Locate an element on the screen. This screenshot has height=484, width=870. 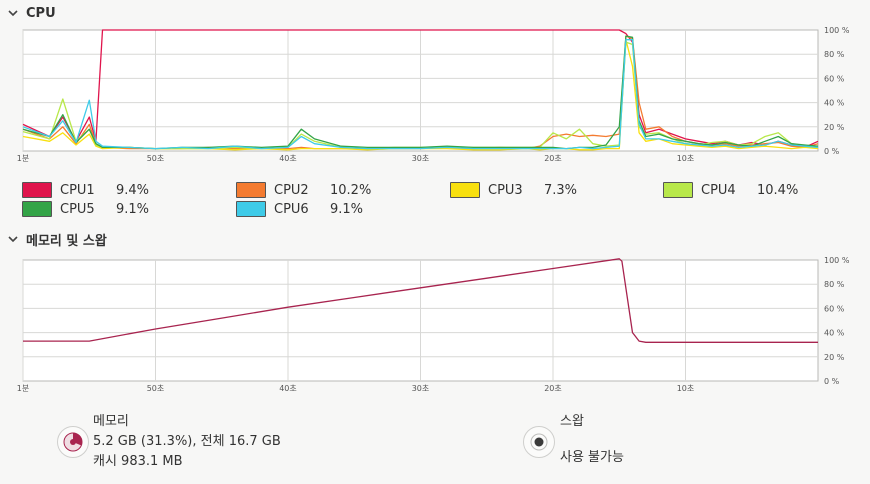
swap-icon is located at coordinates (539, 442).